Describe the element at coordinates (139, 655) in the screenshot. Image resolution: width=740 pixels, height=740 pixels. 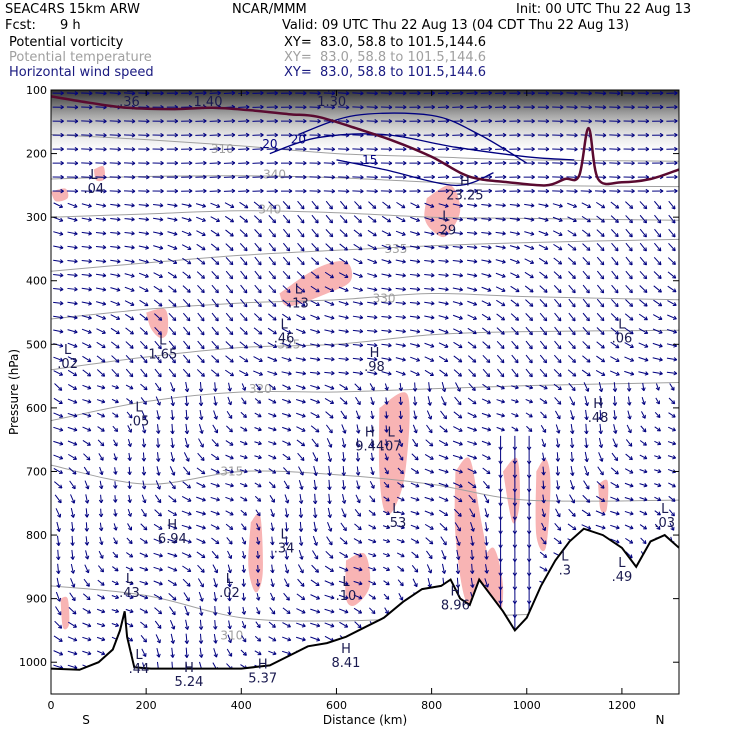
I see `pv-extremum-kind: L` at that location.